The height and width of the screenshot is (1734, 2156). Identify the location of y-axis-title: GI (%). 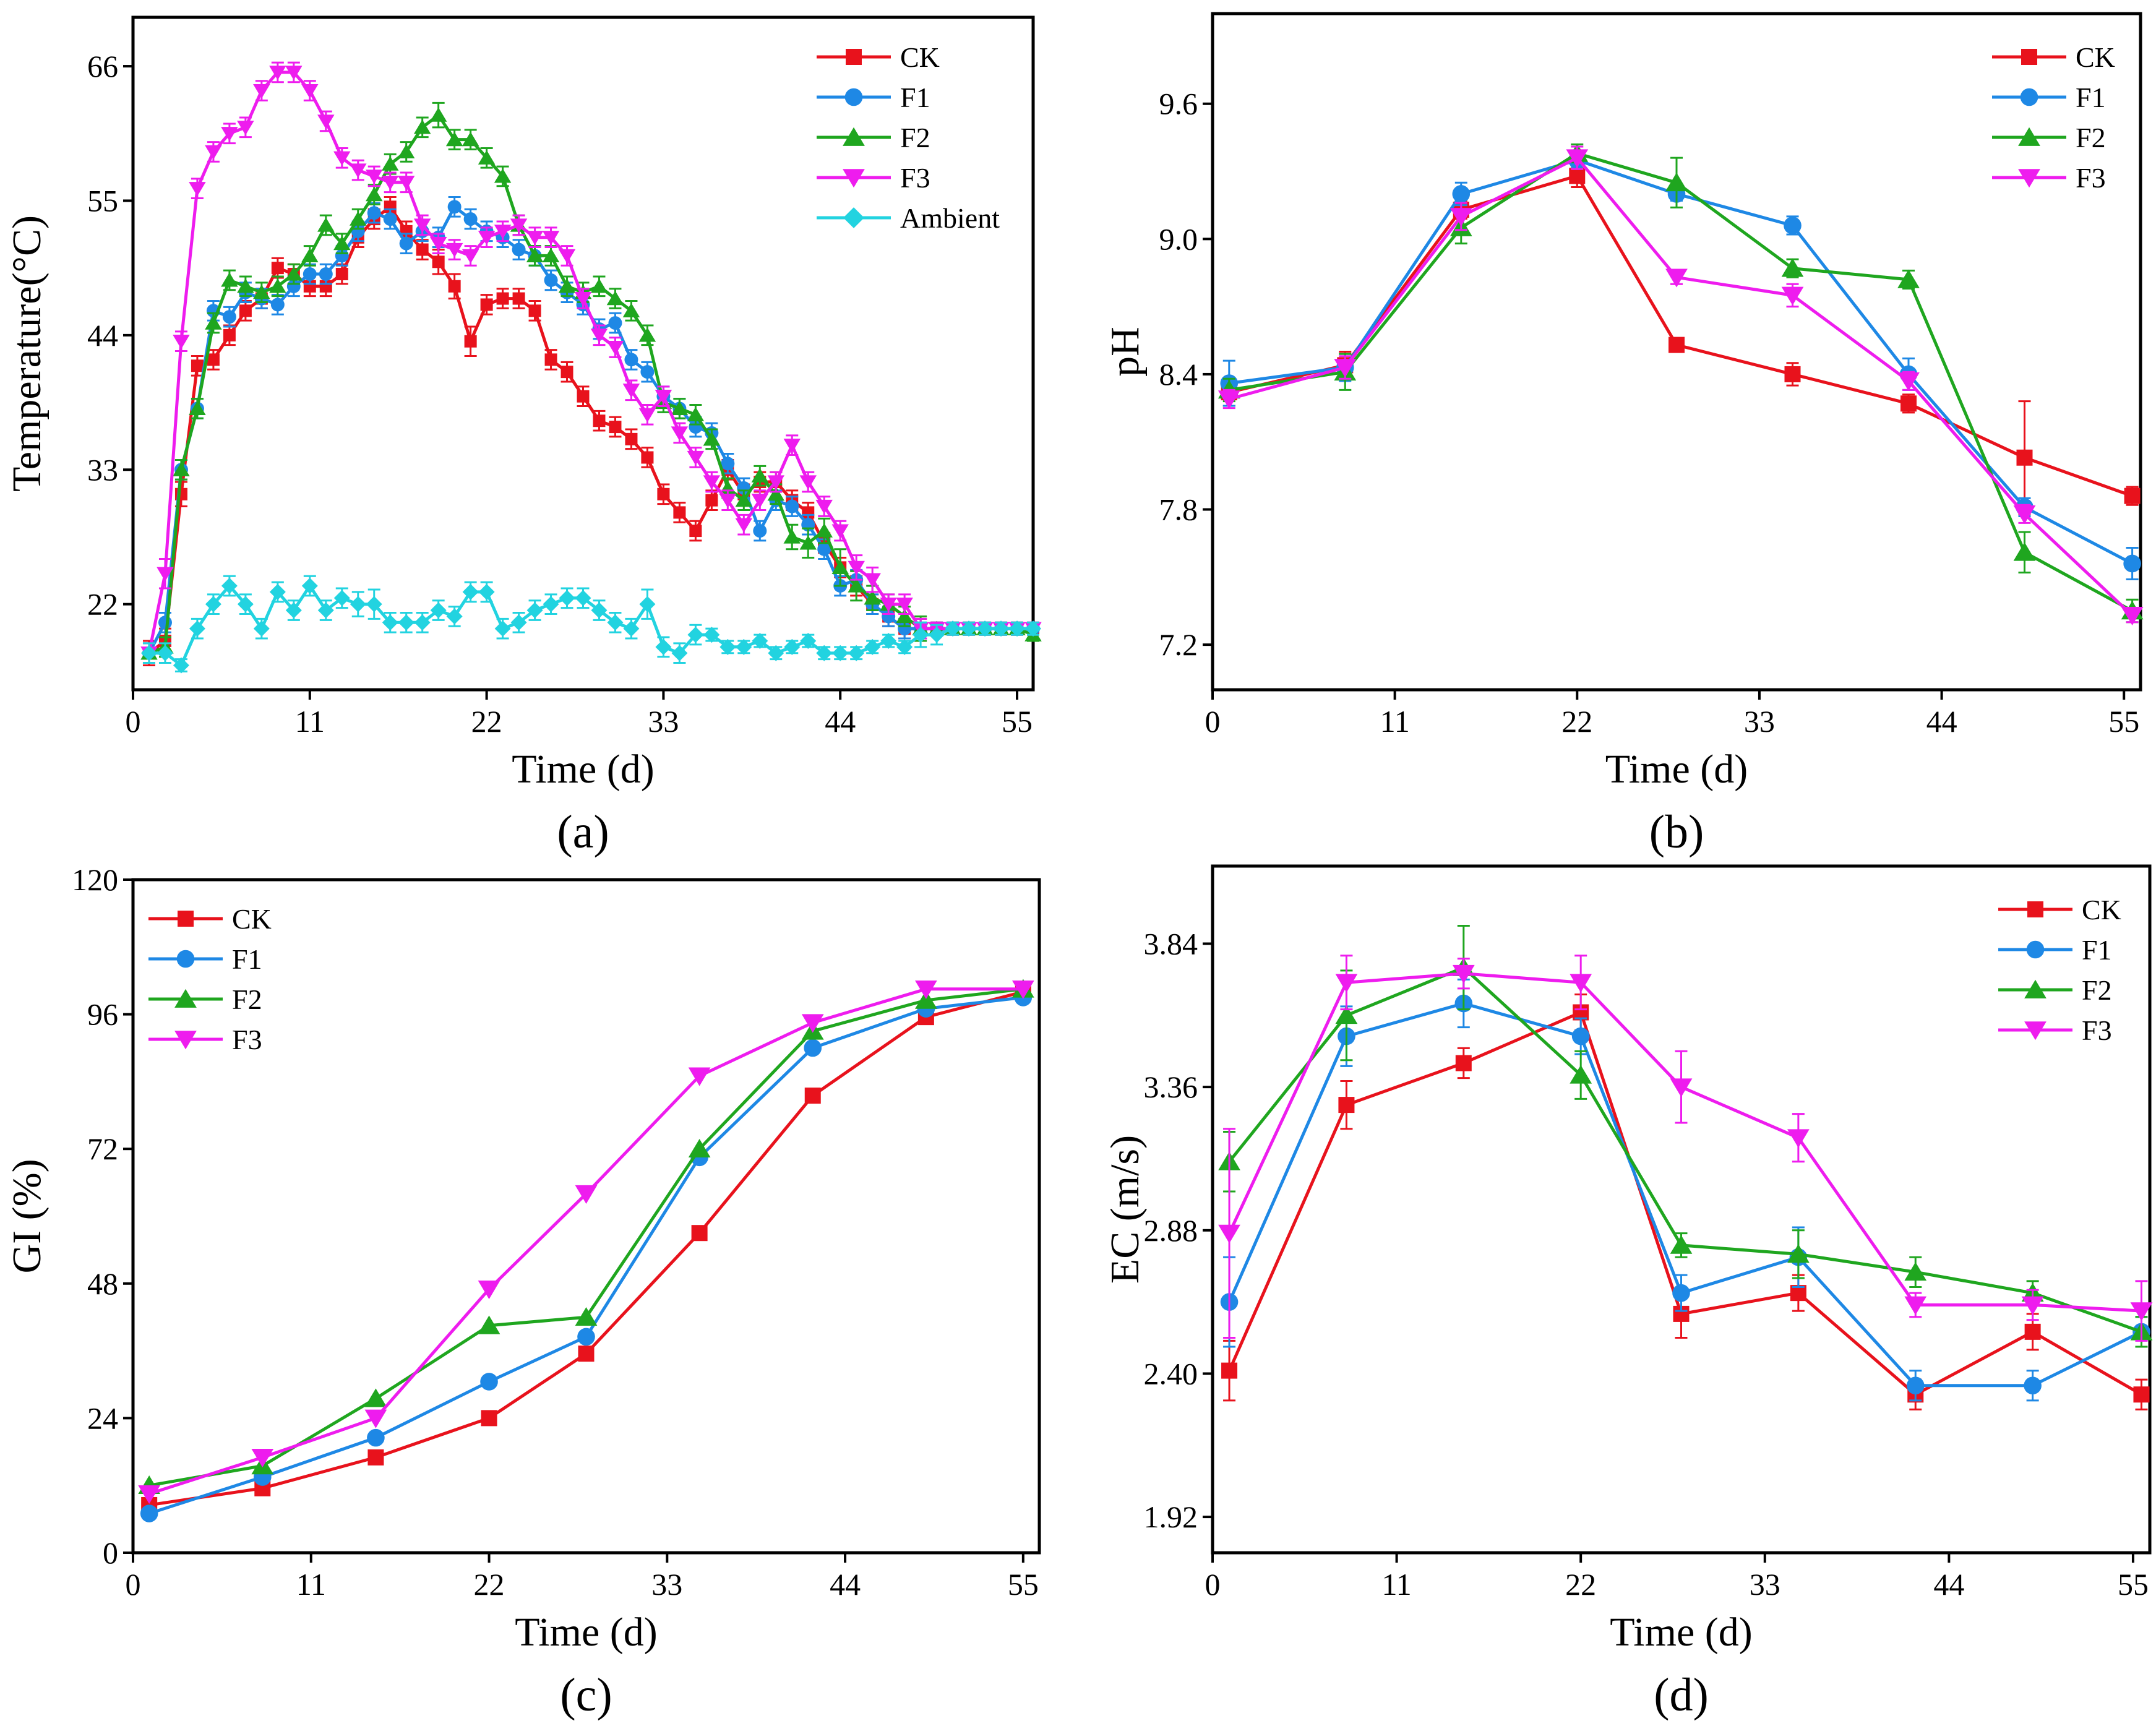
(26, 1216).